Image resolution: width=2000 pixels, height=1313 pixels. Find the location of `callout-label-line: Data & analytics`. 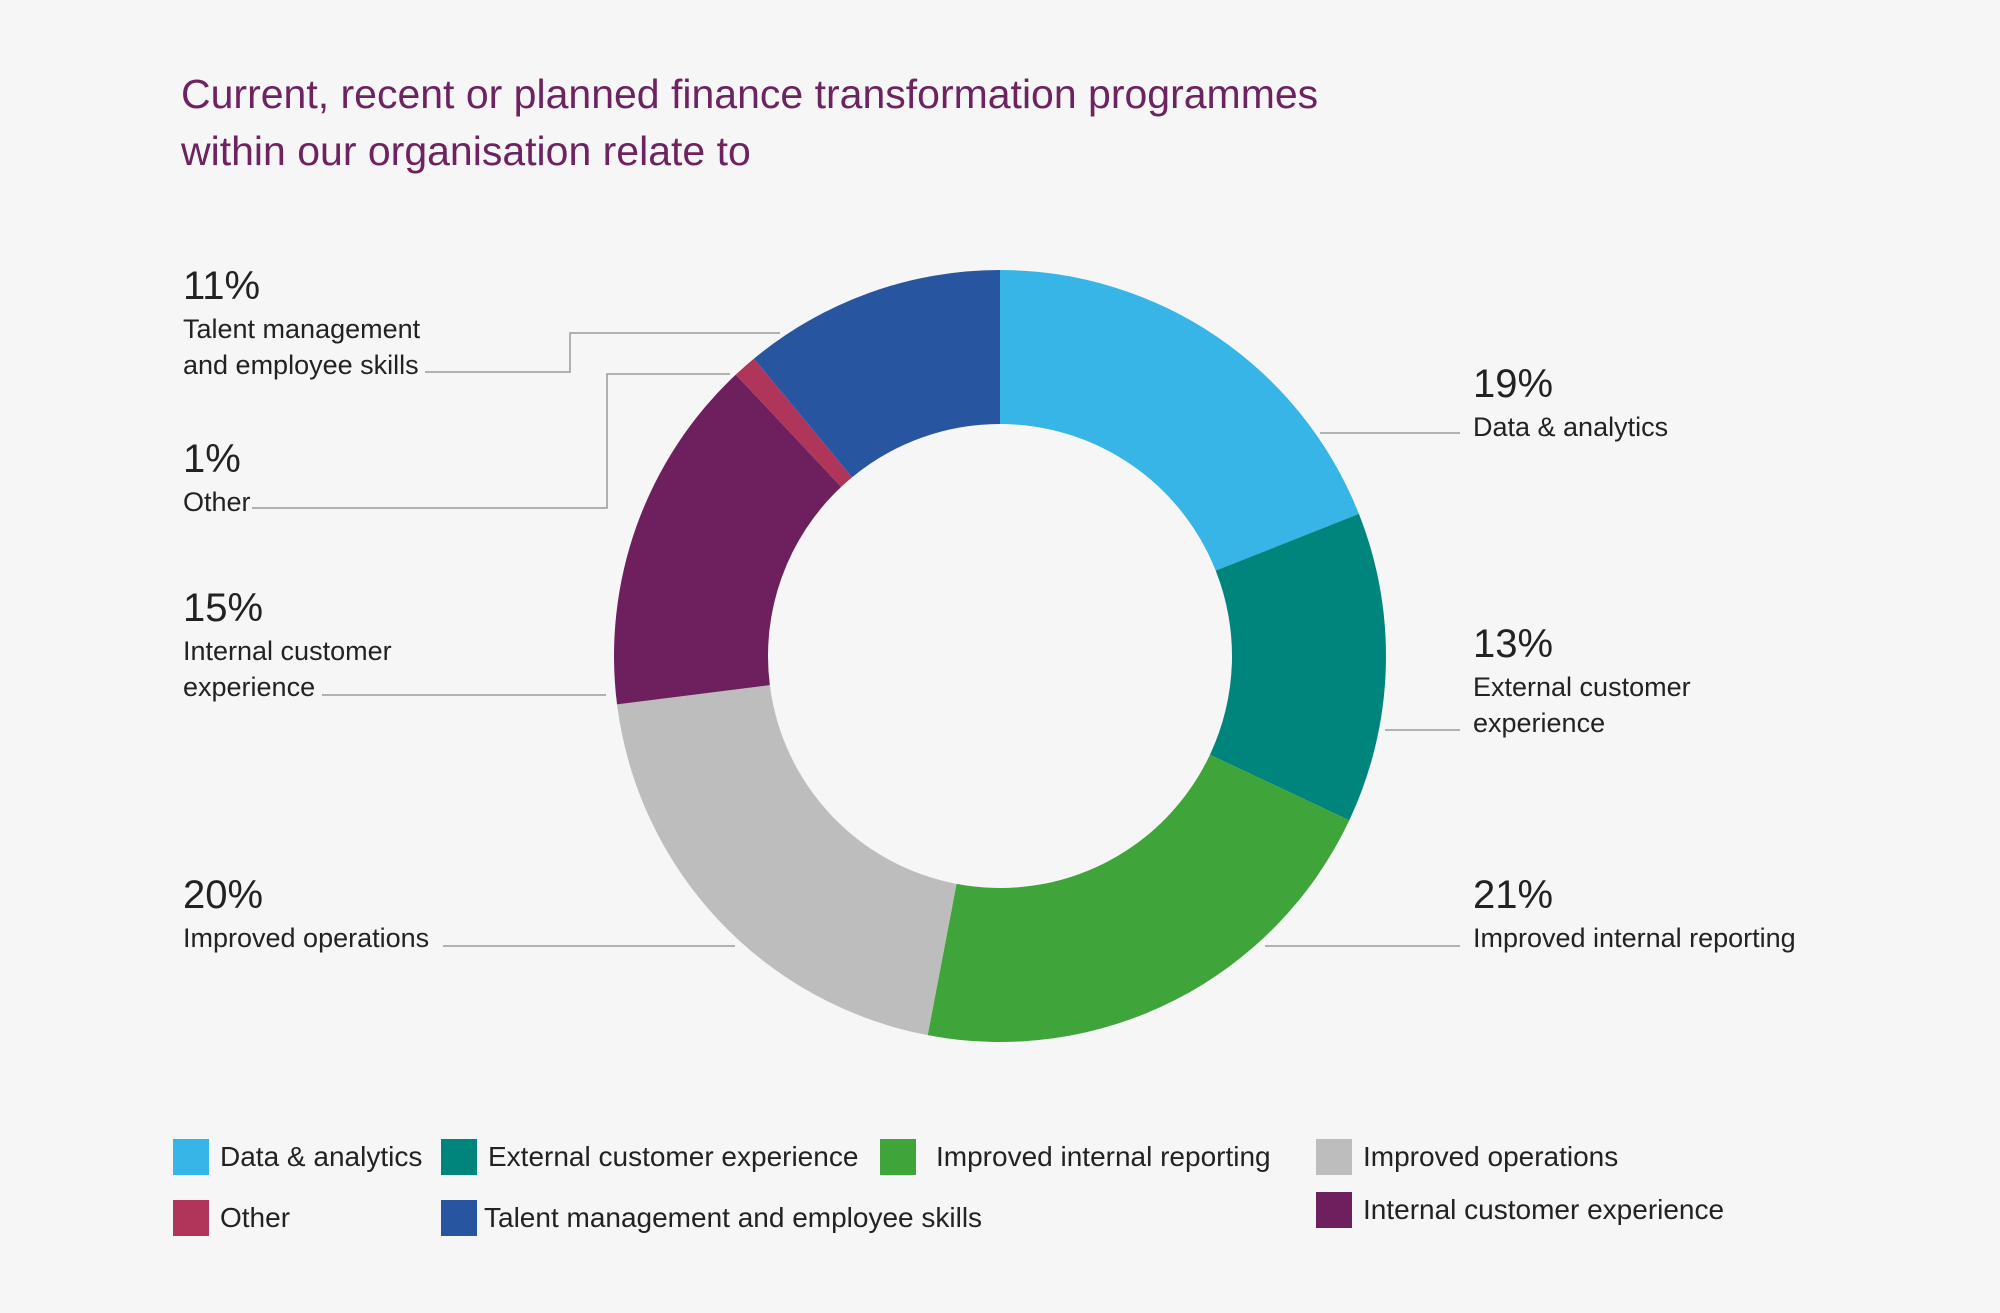

callout-label-line: Data & analytics is located at coordinates (1571, 427).